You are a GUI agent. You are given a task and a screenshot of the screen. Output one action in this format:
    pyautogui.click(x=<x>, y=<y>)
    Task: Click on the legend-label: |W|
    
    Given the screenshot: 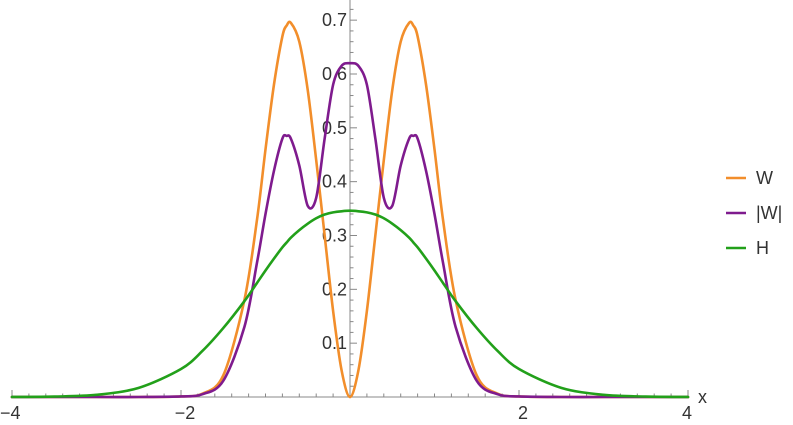 What is the action you would take?
    pyautogui.click(x=769, y=213)
    